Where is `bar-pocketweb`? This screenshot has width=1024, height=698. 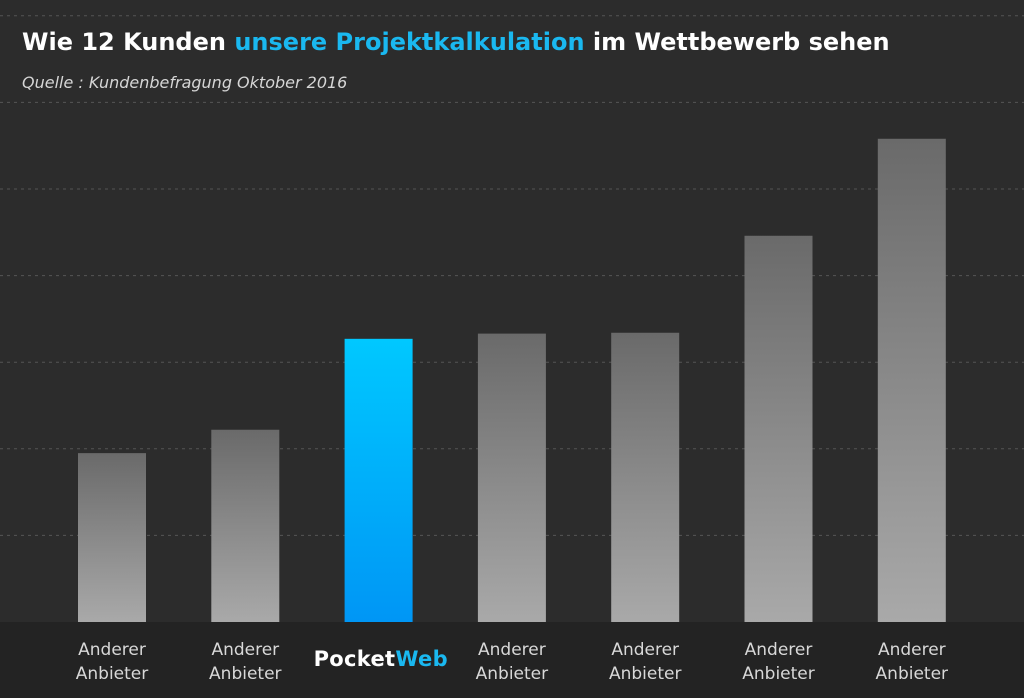 bar-pocketweb is located at coordinates (378, 480).